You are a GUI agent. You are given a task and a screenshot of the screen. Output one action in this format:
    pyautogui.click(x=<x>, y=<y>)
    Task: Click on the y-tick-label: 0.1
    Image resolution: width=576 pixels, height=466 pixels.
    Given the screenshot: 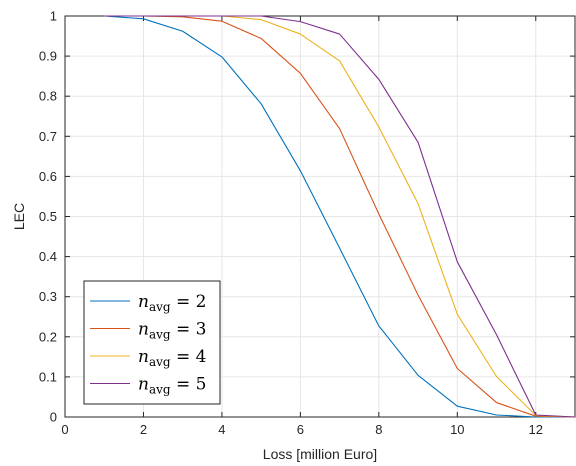 What is the action you would take?
    pyautogui.click(x=48, y=376)
    